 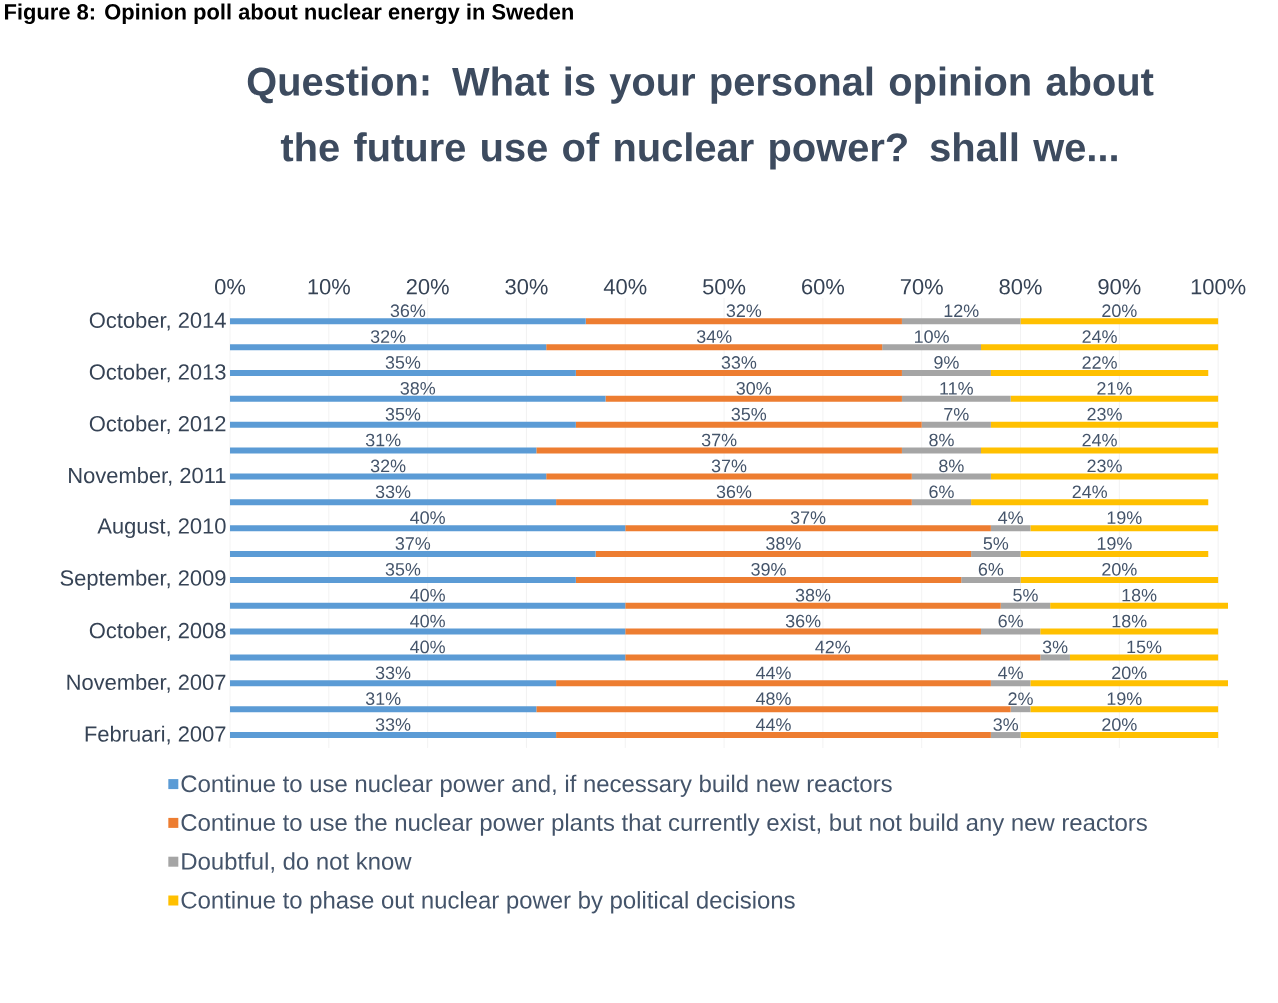 I want to click on legend-label: Continue to use nuclear power and, if necessary build new reactors, so click(x=536, y=785).